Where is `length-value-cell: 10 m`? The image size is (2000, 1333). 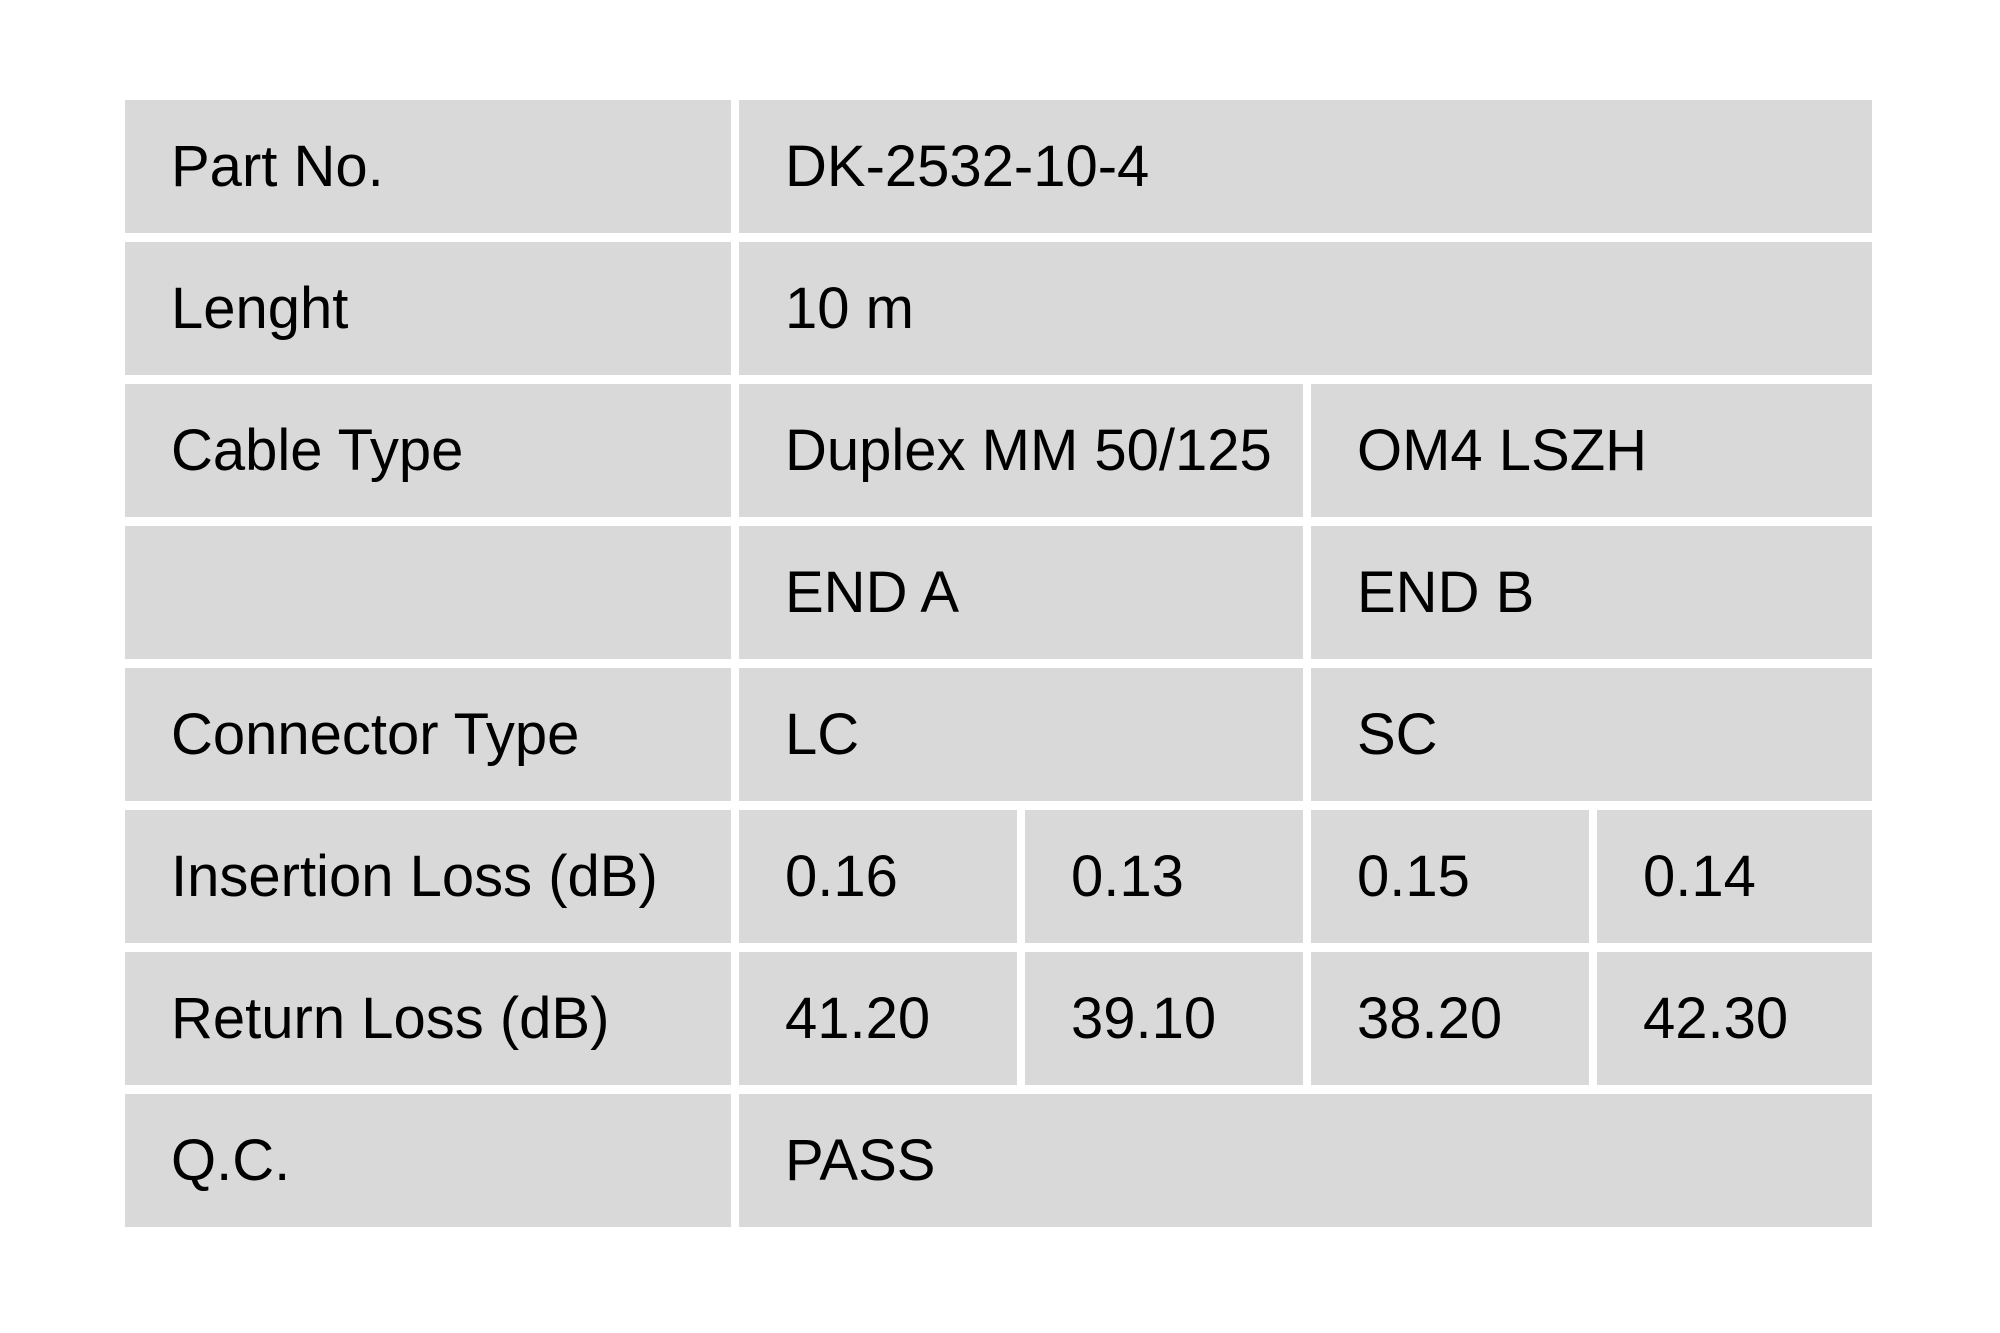
length-value-cell: 10 m is located at coordinates (1305, 308).